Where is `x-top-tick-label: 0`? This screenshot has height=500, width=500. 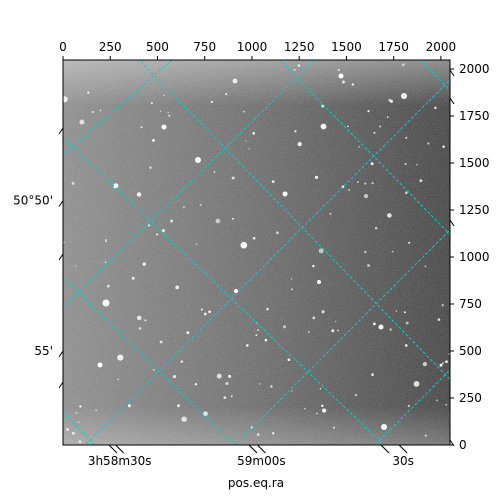
x-top-tick-label: 0 is located at coordinates (63, 47).